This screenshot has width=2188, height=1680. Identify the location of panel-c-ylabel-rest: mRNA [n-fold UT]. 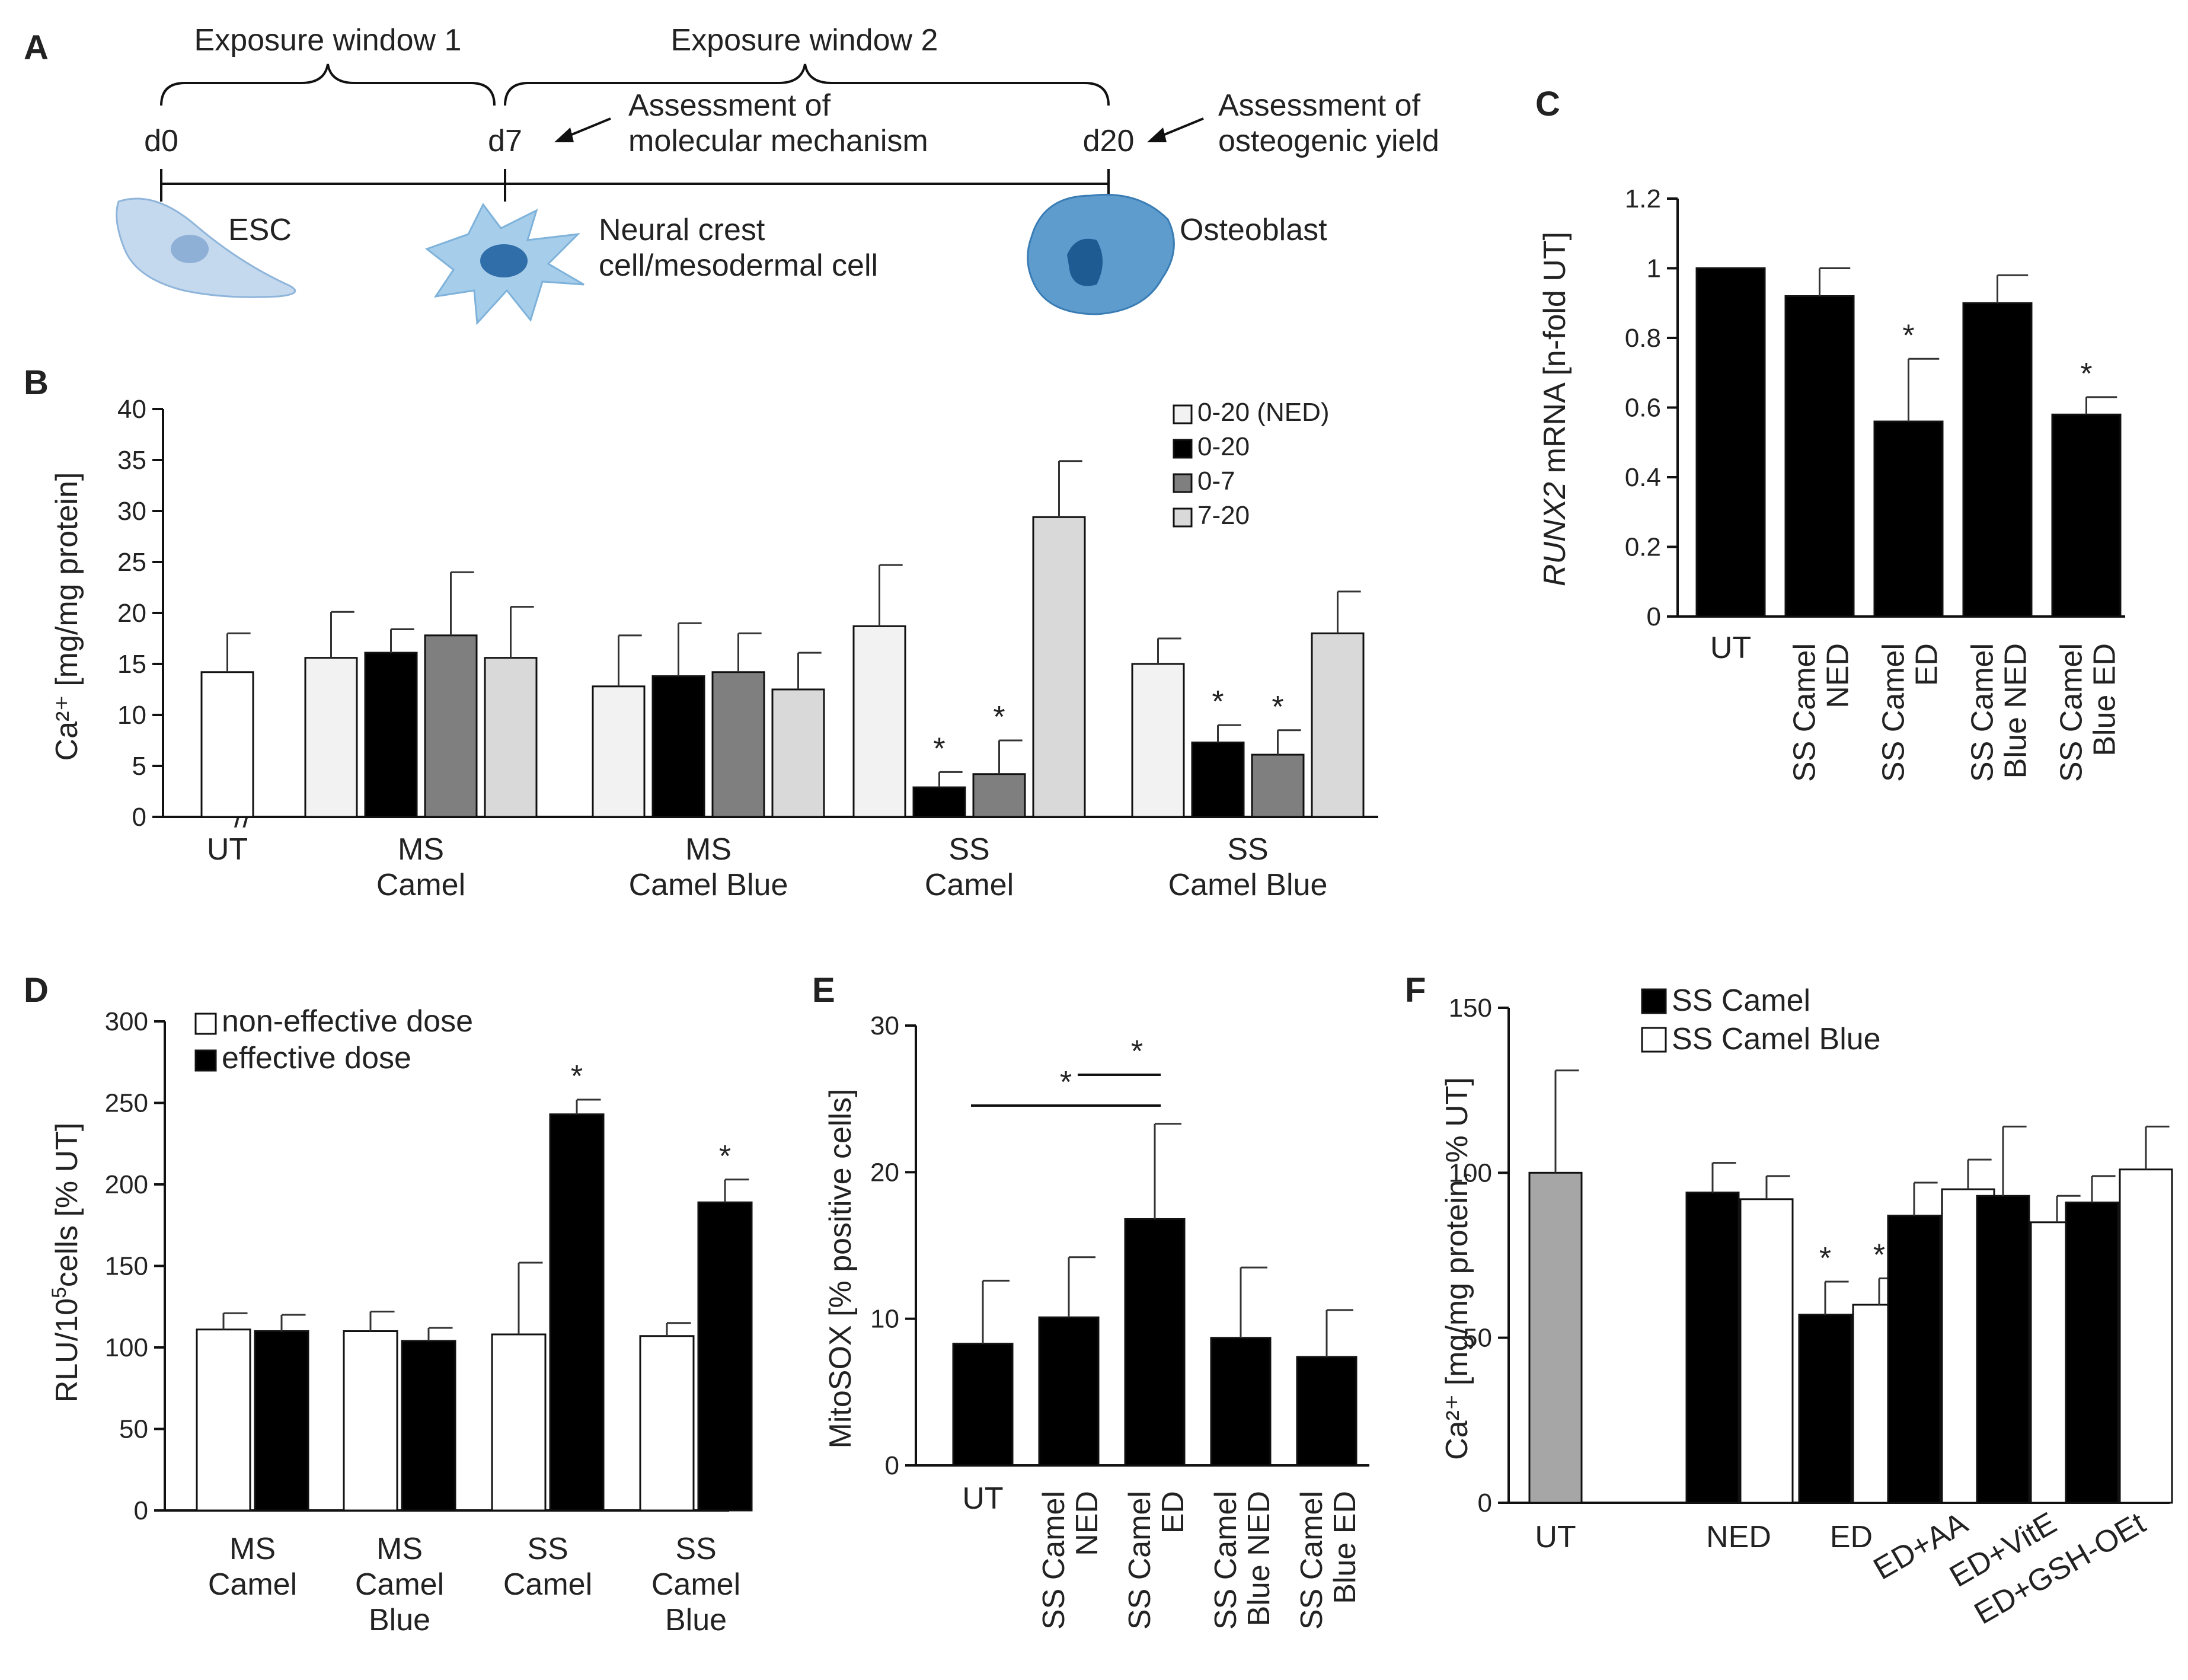
(1555, 357).